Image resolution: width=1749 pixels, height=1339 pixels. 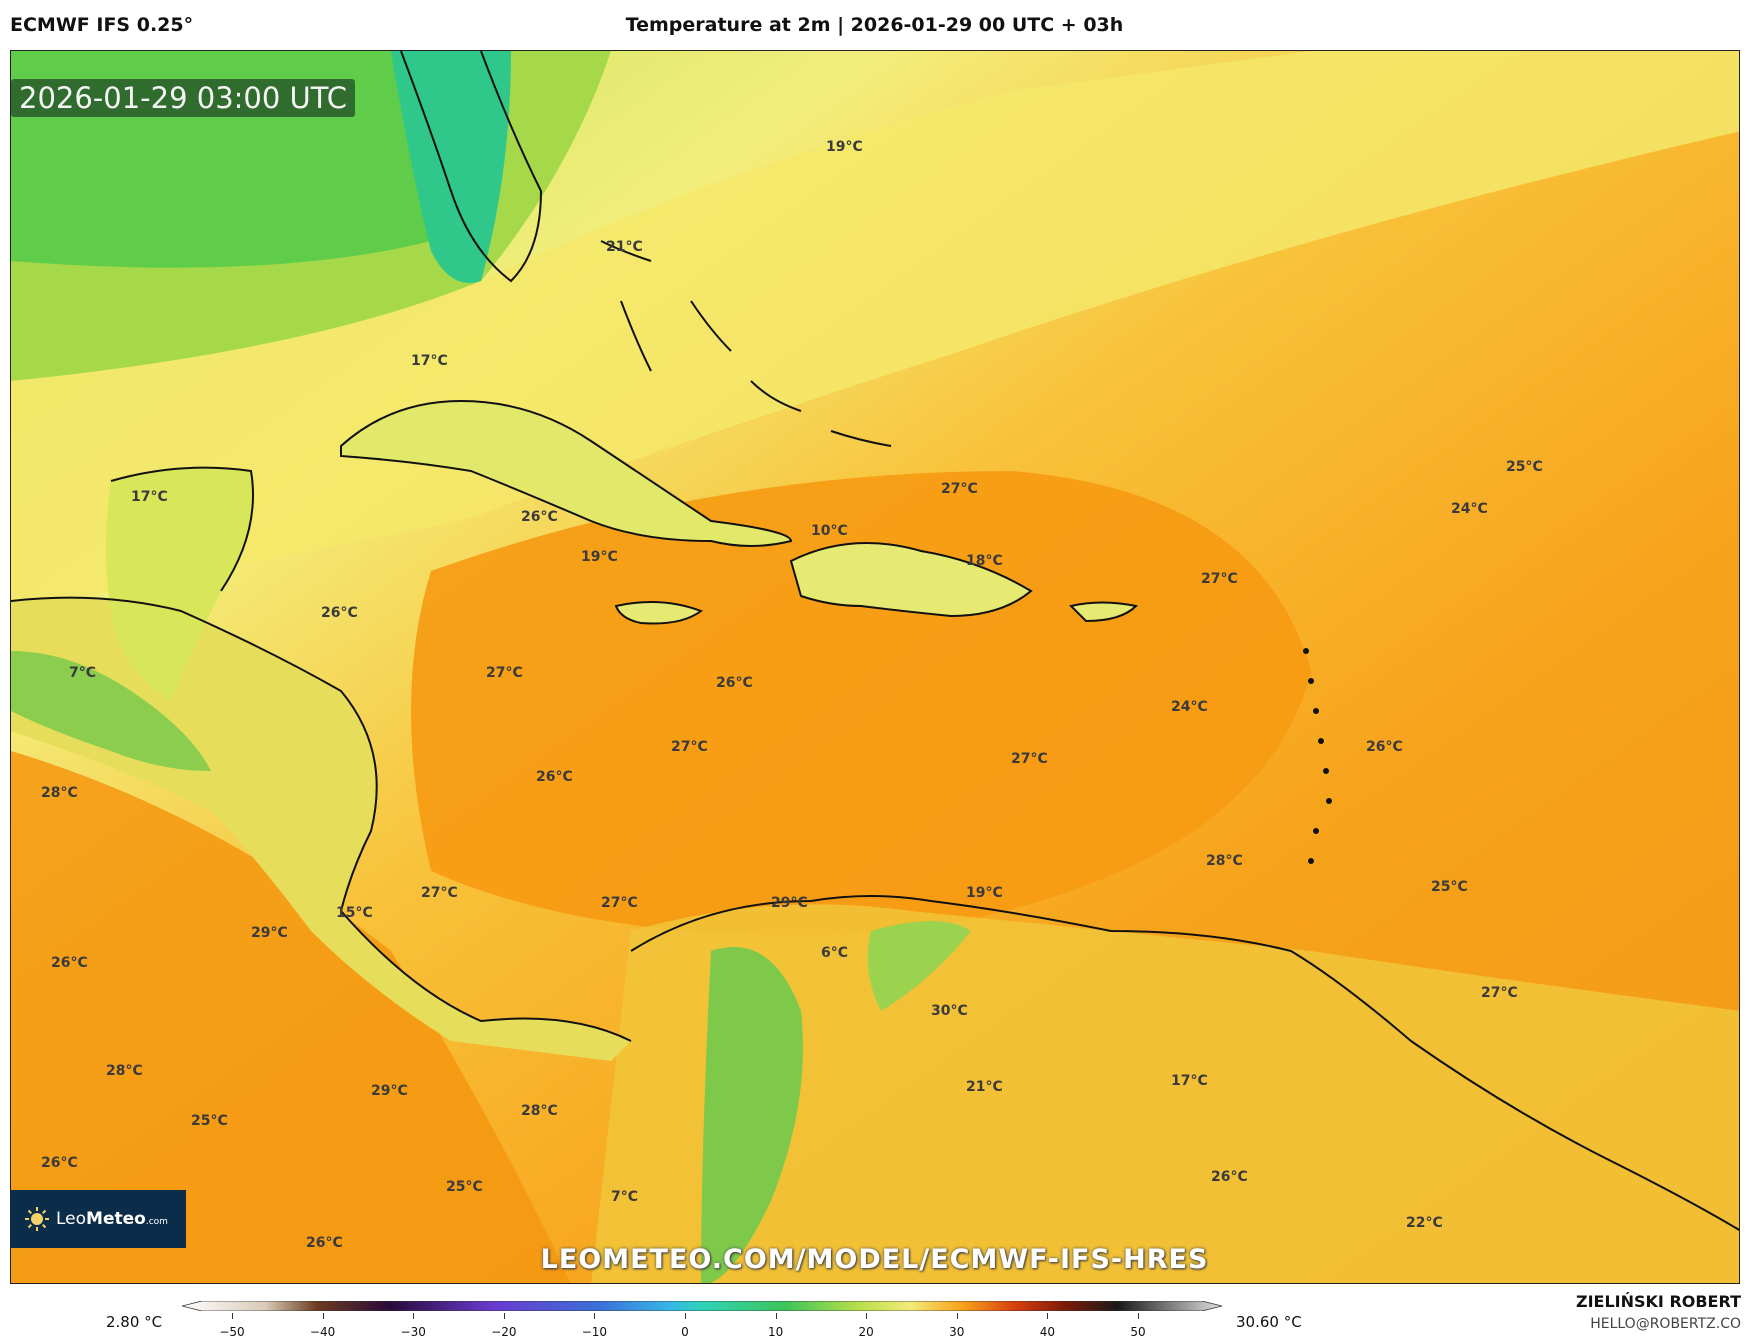 I want to click on central-america-coastline, so click(x=321, y=819).